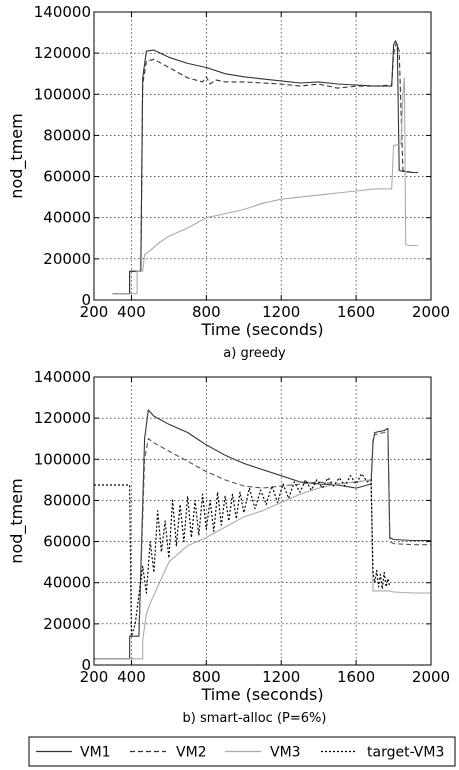 Image resolution: width=459 pixels, height=770 pixels. Describe the element at coordinates (254, 353) in the screenshot. I see `panel-caption: a) greedy` at that location.